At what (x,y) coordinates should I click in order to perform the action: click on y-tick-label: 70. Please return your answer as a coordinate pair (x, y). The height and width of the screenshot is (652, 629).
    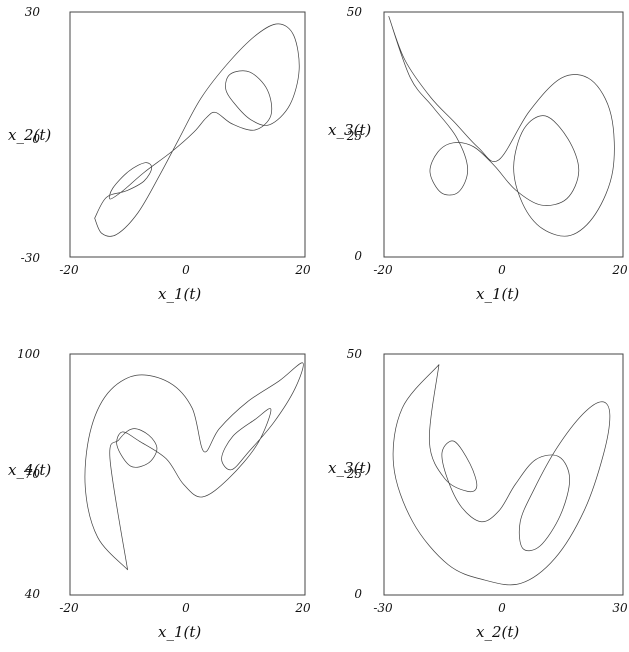
    Looking at the image, I should click on (33, 474).